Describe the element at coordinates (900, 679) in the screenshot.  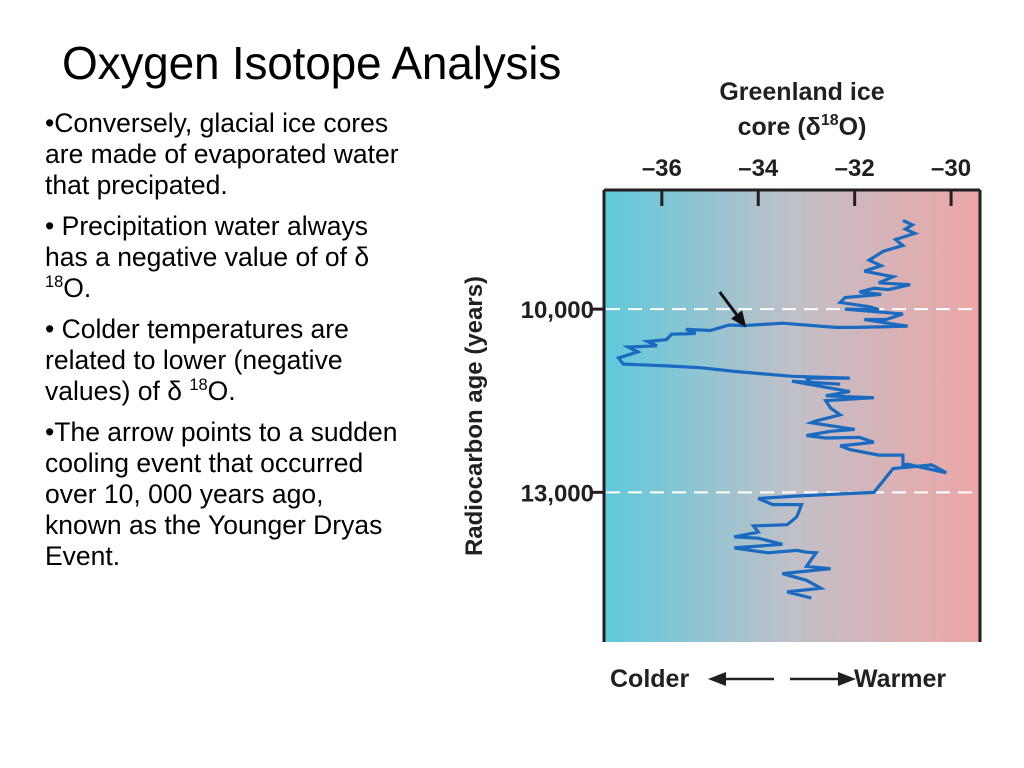
I see `legend-warmer-label: Warmer` at that location.